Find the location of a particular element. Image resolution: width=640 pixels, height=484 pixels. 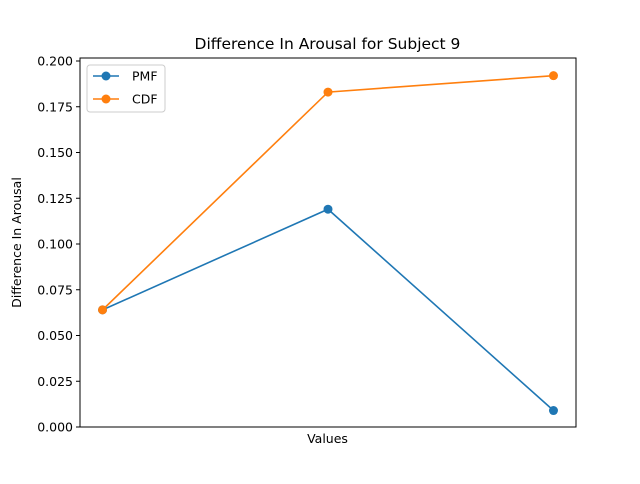

y-tick-label: 0.075 is located at coordinates (55, 289).